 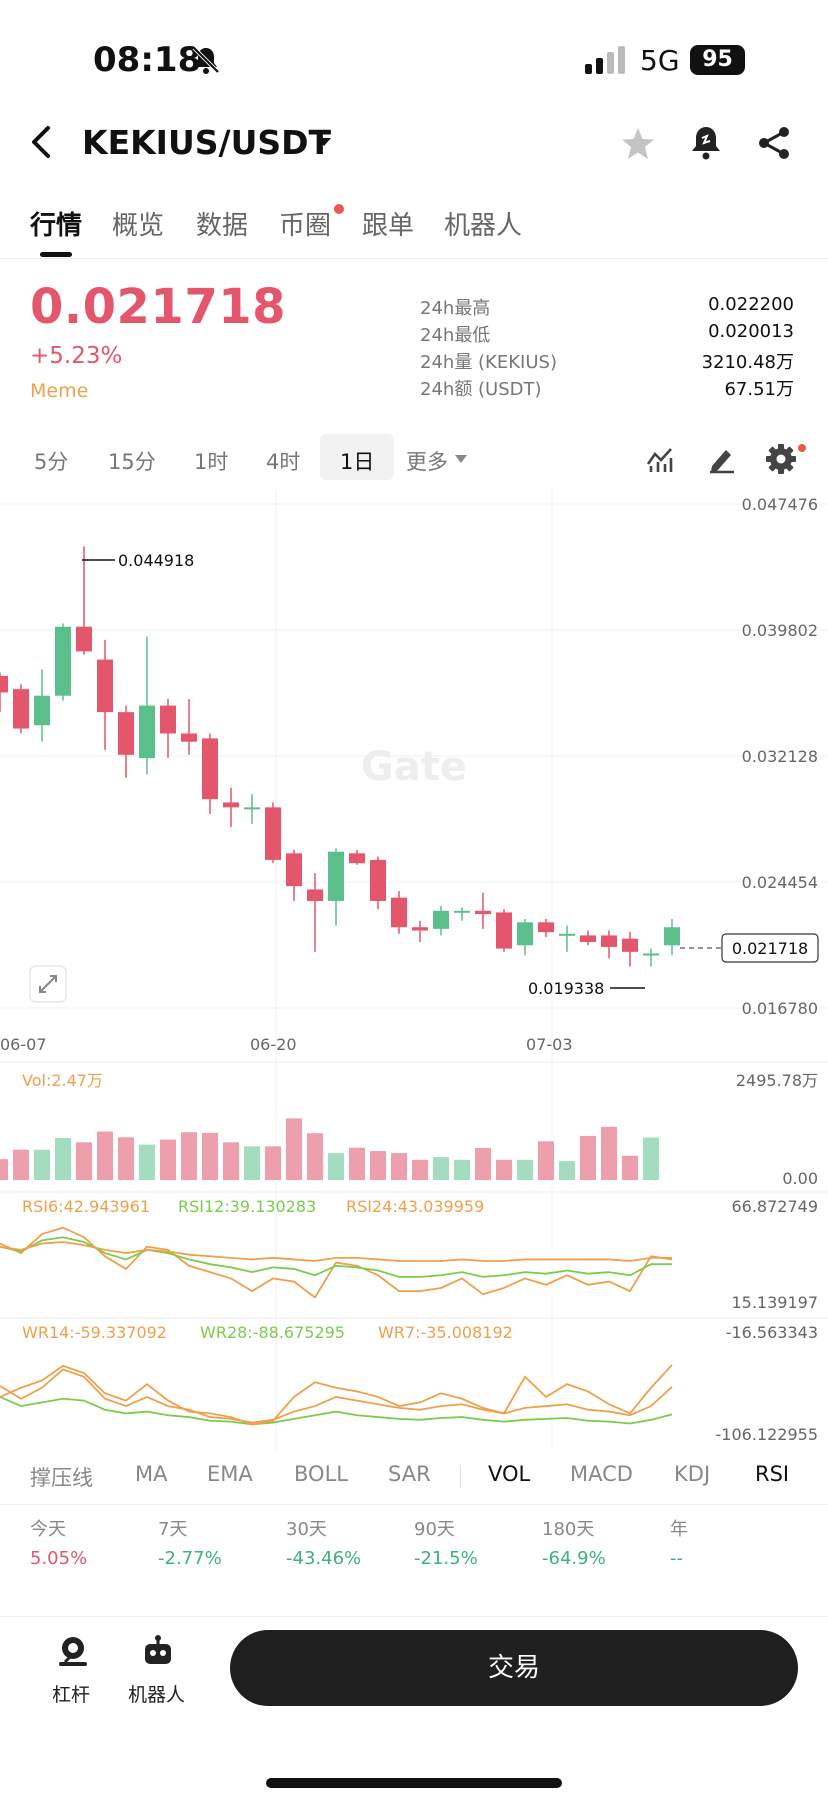 I want to click on interval-15m: 15分, so click(x=132, y=462).